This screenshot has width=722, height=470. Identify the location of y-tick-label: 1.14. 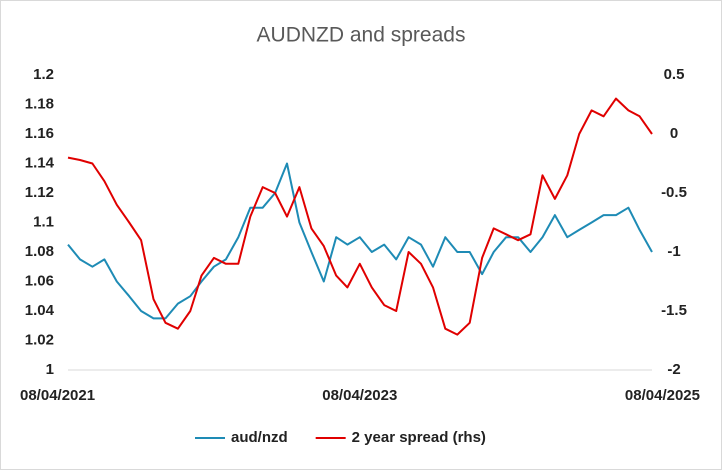
(40, 162).